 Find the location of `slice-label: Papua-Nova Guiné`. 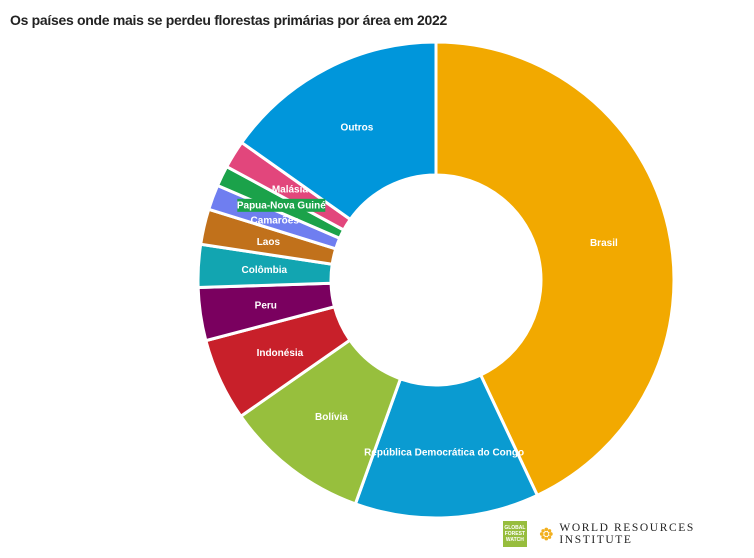

slice-label: Papua-Nova Guiné is located at coordinates (281, 205).